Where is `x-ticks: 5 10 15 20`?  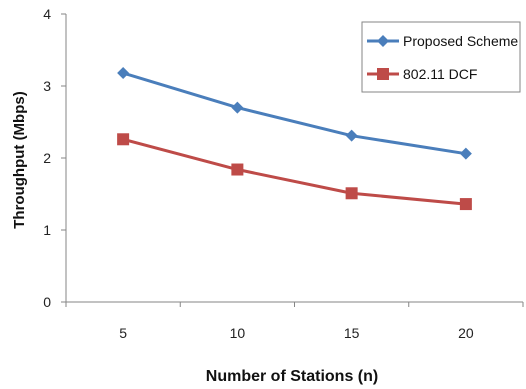 x-ticks: 5 10 15 20 is located at coordinates (294, 321).